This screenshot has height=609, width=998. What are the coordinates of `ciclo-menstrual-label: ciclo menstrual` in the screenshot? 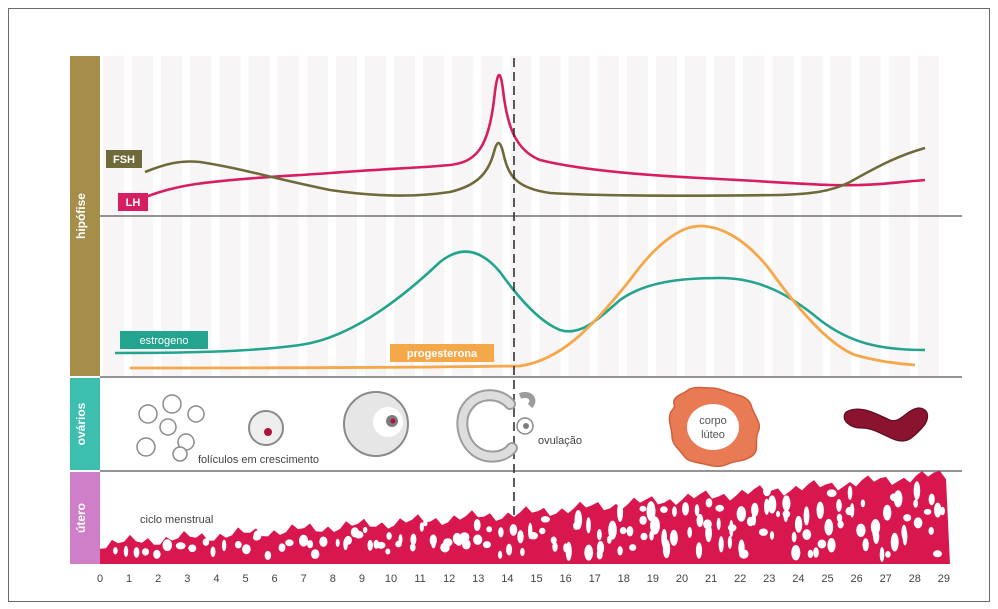 It's located at (176, 520).